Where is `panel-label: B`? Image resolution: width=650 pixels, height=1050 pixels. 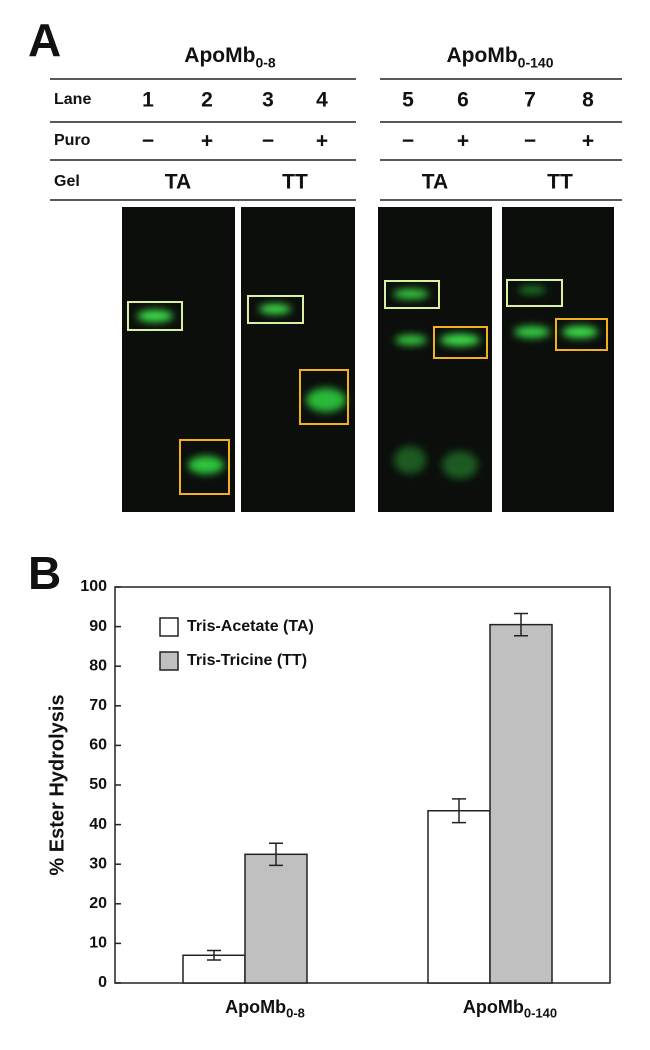
panel-label: B is located at coordinates (44, 573).